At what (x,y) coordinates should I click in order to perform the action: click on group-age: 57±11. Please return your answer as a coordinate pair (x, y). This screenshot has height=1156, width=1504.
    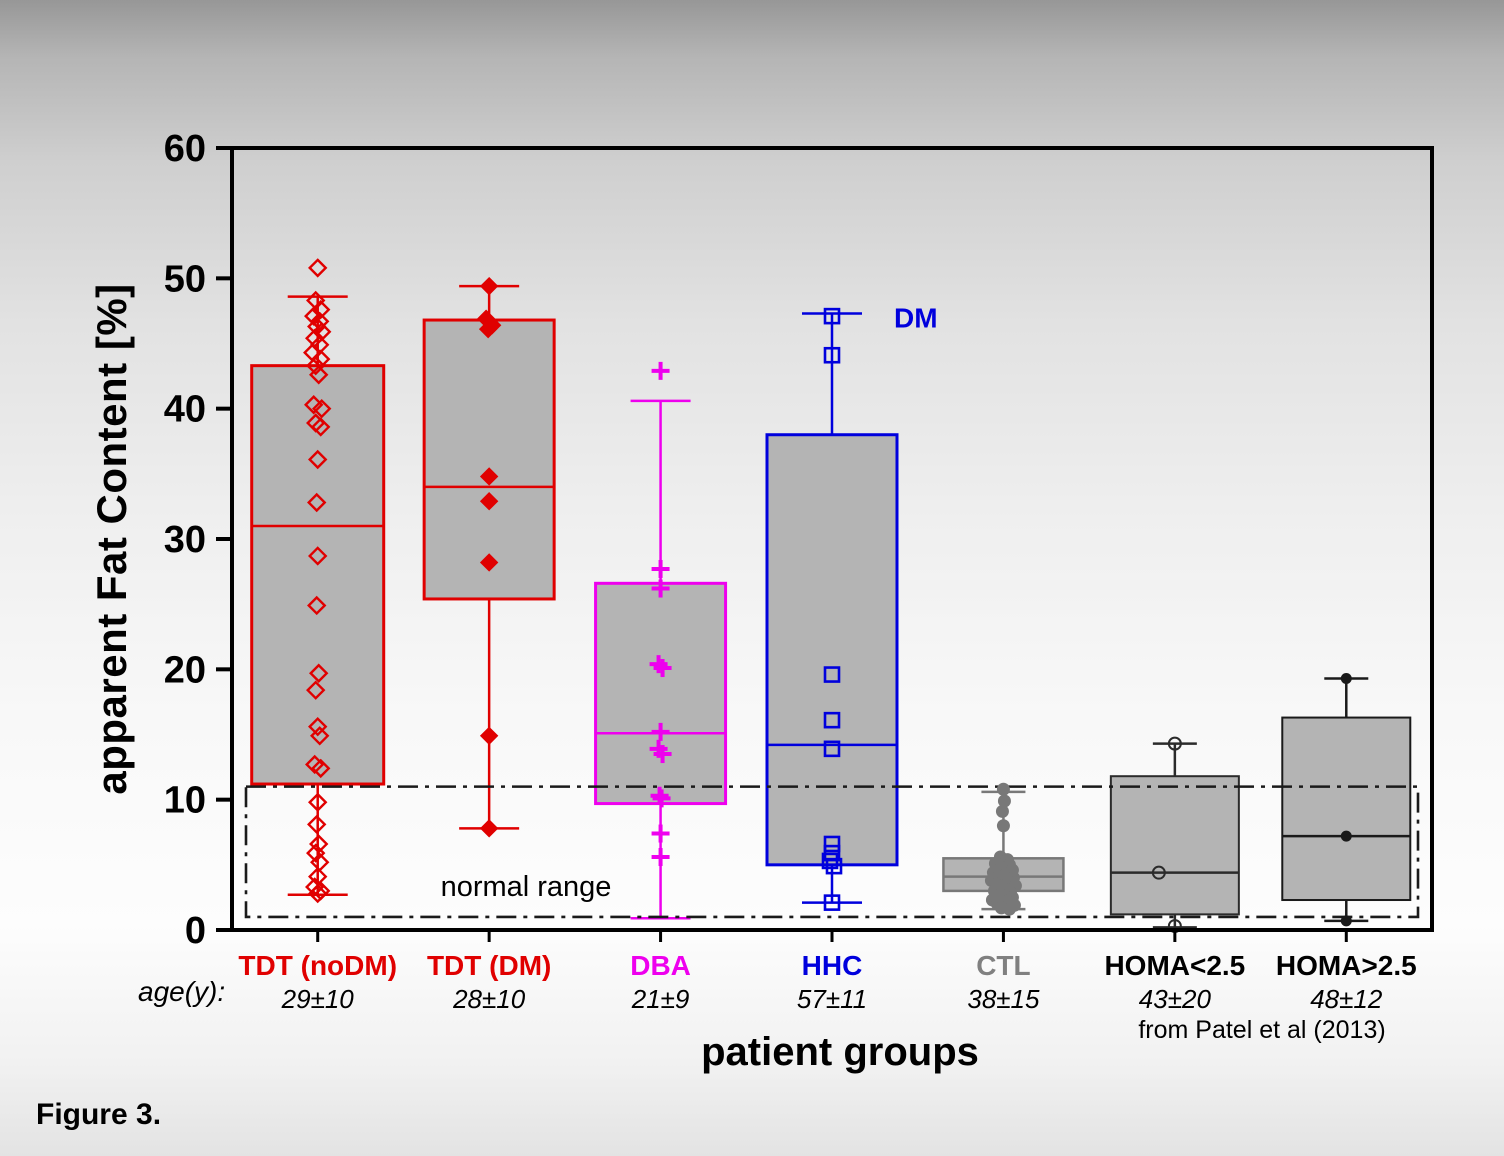
    Looking at the image, I should click on (832, 999).